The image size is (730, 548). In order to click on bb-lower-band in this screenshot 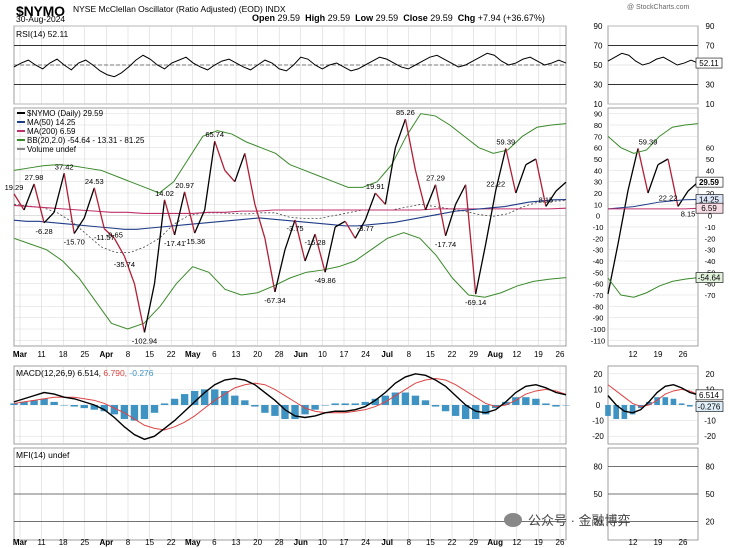, I will do `click(290, 281)`.